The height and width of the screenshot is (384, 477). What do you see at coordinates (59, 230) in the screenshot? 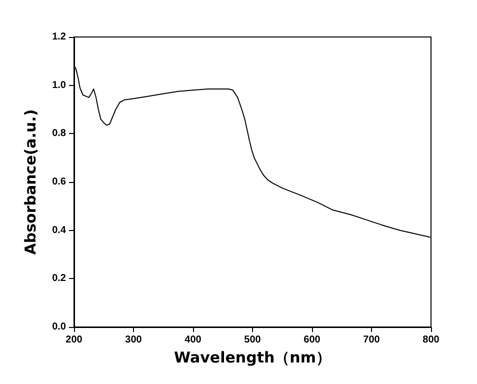
I see `y-tick-label: 0.4` at bounding box center [59, 230].